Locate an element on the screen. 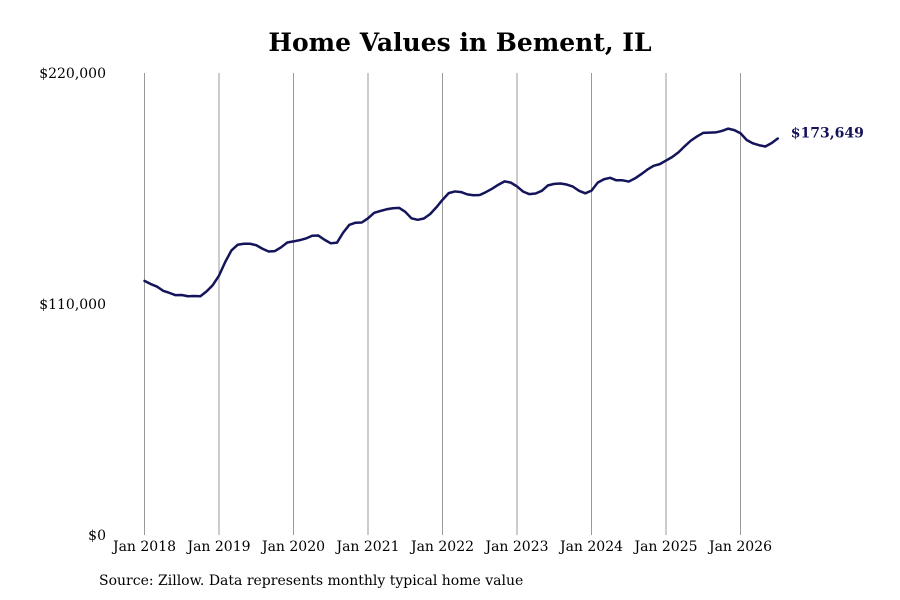 This screenshot has width=900, height=600. latest-value-label: $173,649 is located at coordinates (827, 134).